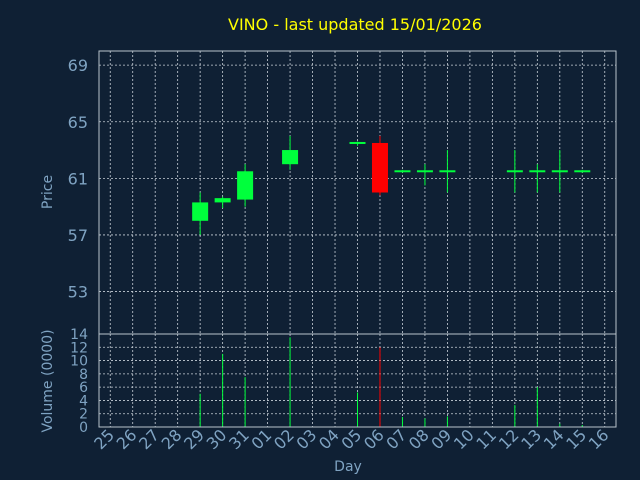 This screenshot has width=640, height=480. Describe the element at coordinates (83, 428) in the screenshot. I see `volume-tick-label: 0` at that location.